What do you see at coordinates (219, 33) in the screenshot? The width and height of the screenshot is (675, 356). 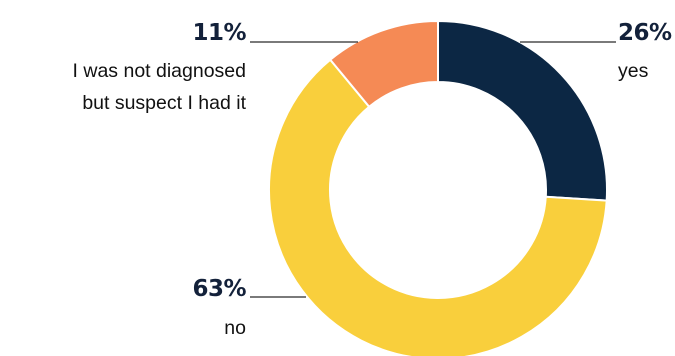 I see `percent-label-suspected: 11%` at bounding box center [219, 33].